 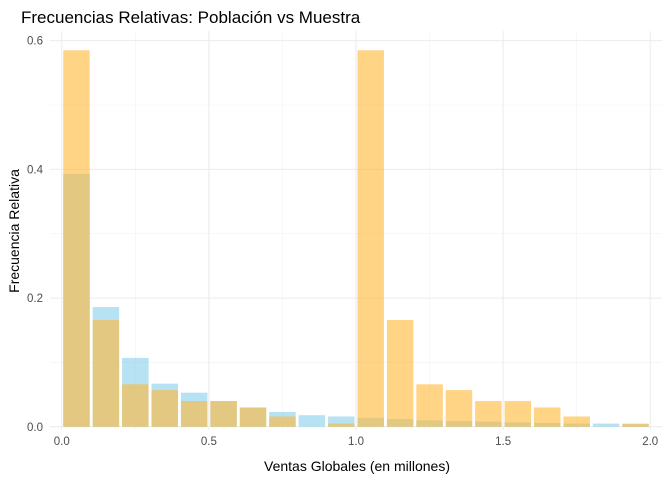 I want to click on y-tick-label: 0.2, so click(x=35, y=299).